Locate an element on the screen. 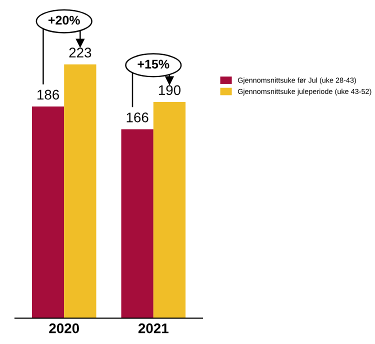 This screenshot has width=375, height=344. data-label: 190 is located at coordinates (169, 90).